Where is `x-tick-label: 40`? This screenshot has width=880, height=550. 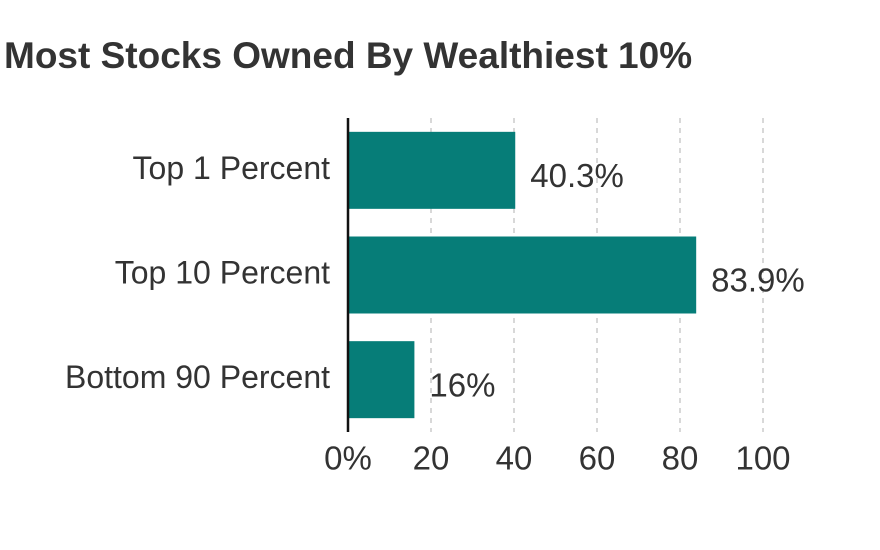 x-tick-label: 40 is located at coordinates (514, 458).